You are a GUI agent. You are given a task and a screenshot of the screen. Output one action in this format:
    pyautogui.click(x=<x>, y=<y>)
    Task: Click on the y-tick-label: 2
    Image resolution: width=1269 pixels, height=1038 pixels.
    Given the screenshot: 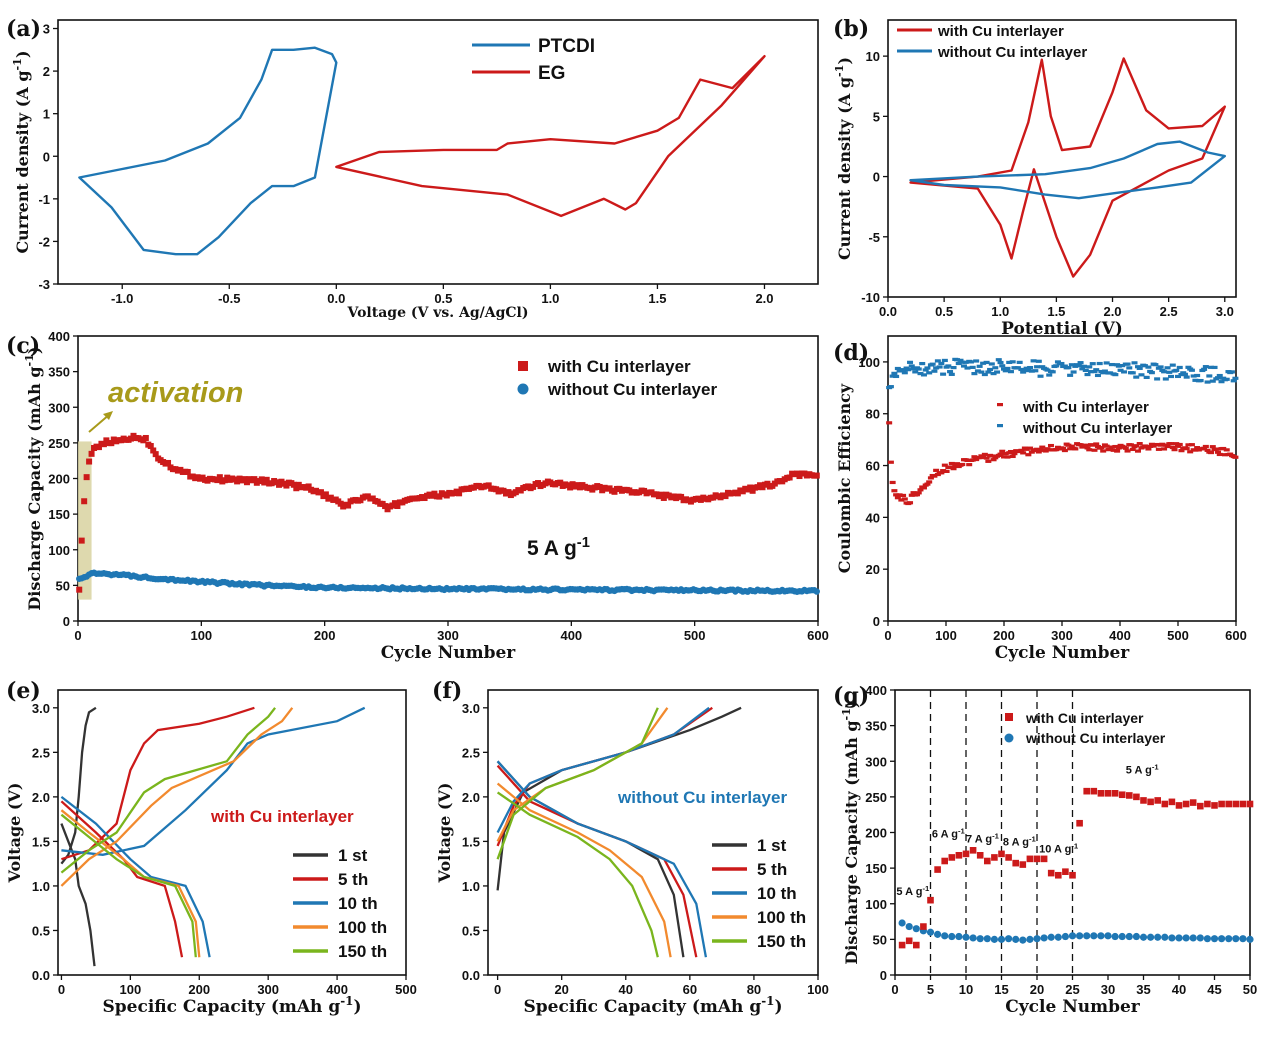 What is the action you would take?
    pyautogui.click(x=46, y=71)
    